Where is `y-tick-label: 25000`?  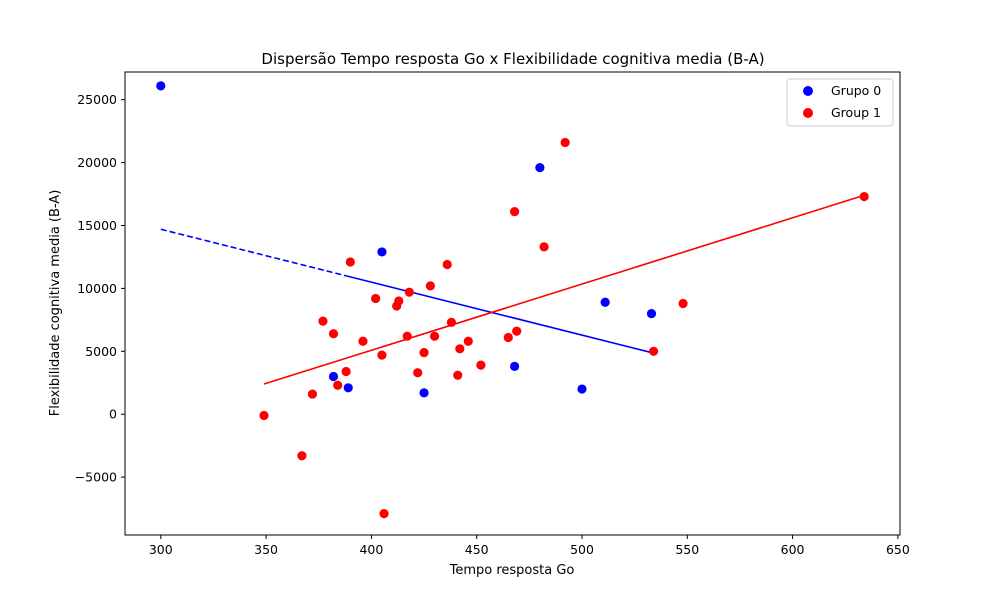
y-tick-label: 25000 is located at coordinates (97, 99).